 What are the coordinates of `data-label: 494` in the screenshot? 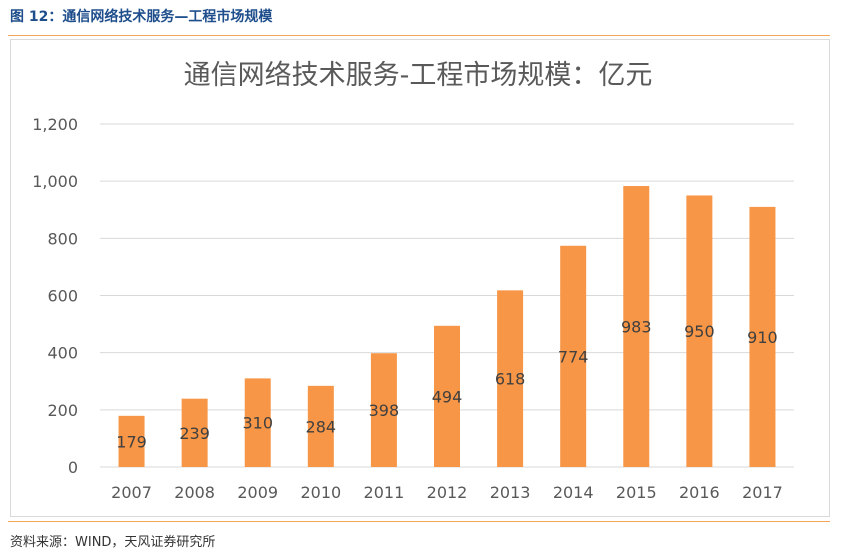 It's located at (447, 396).